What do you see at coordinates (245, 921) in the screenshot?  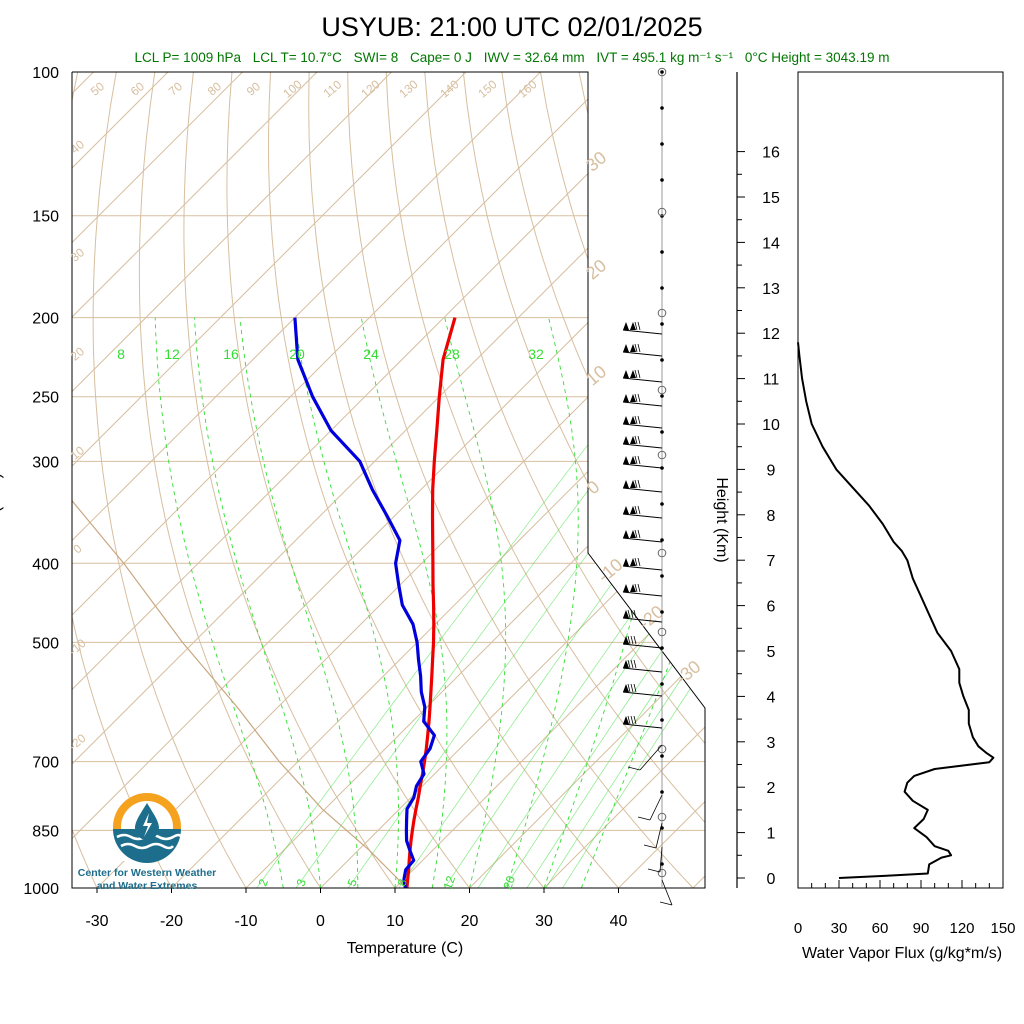 I see `temperature-tick-label: -10` at bounding box center [245, 921].